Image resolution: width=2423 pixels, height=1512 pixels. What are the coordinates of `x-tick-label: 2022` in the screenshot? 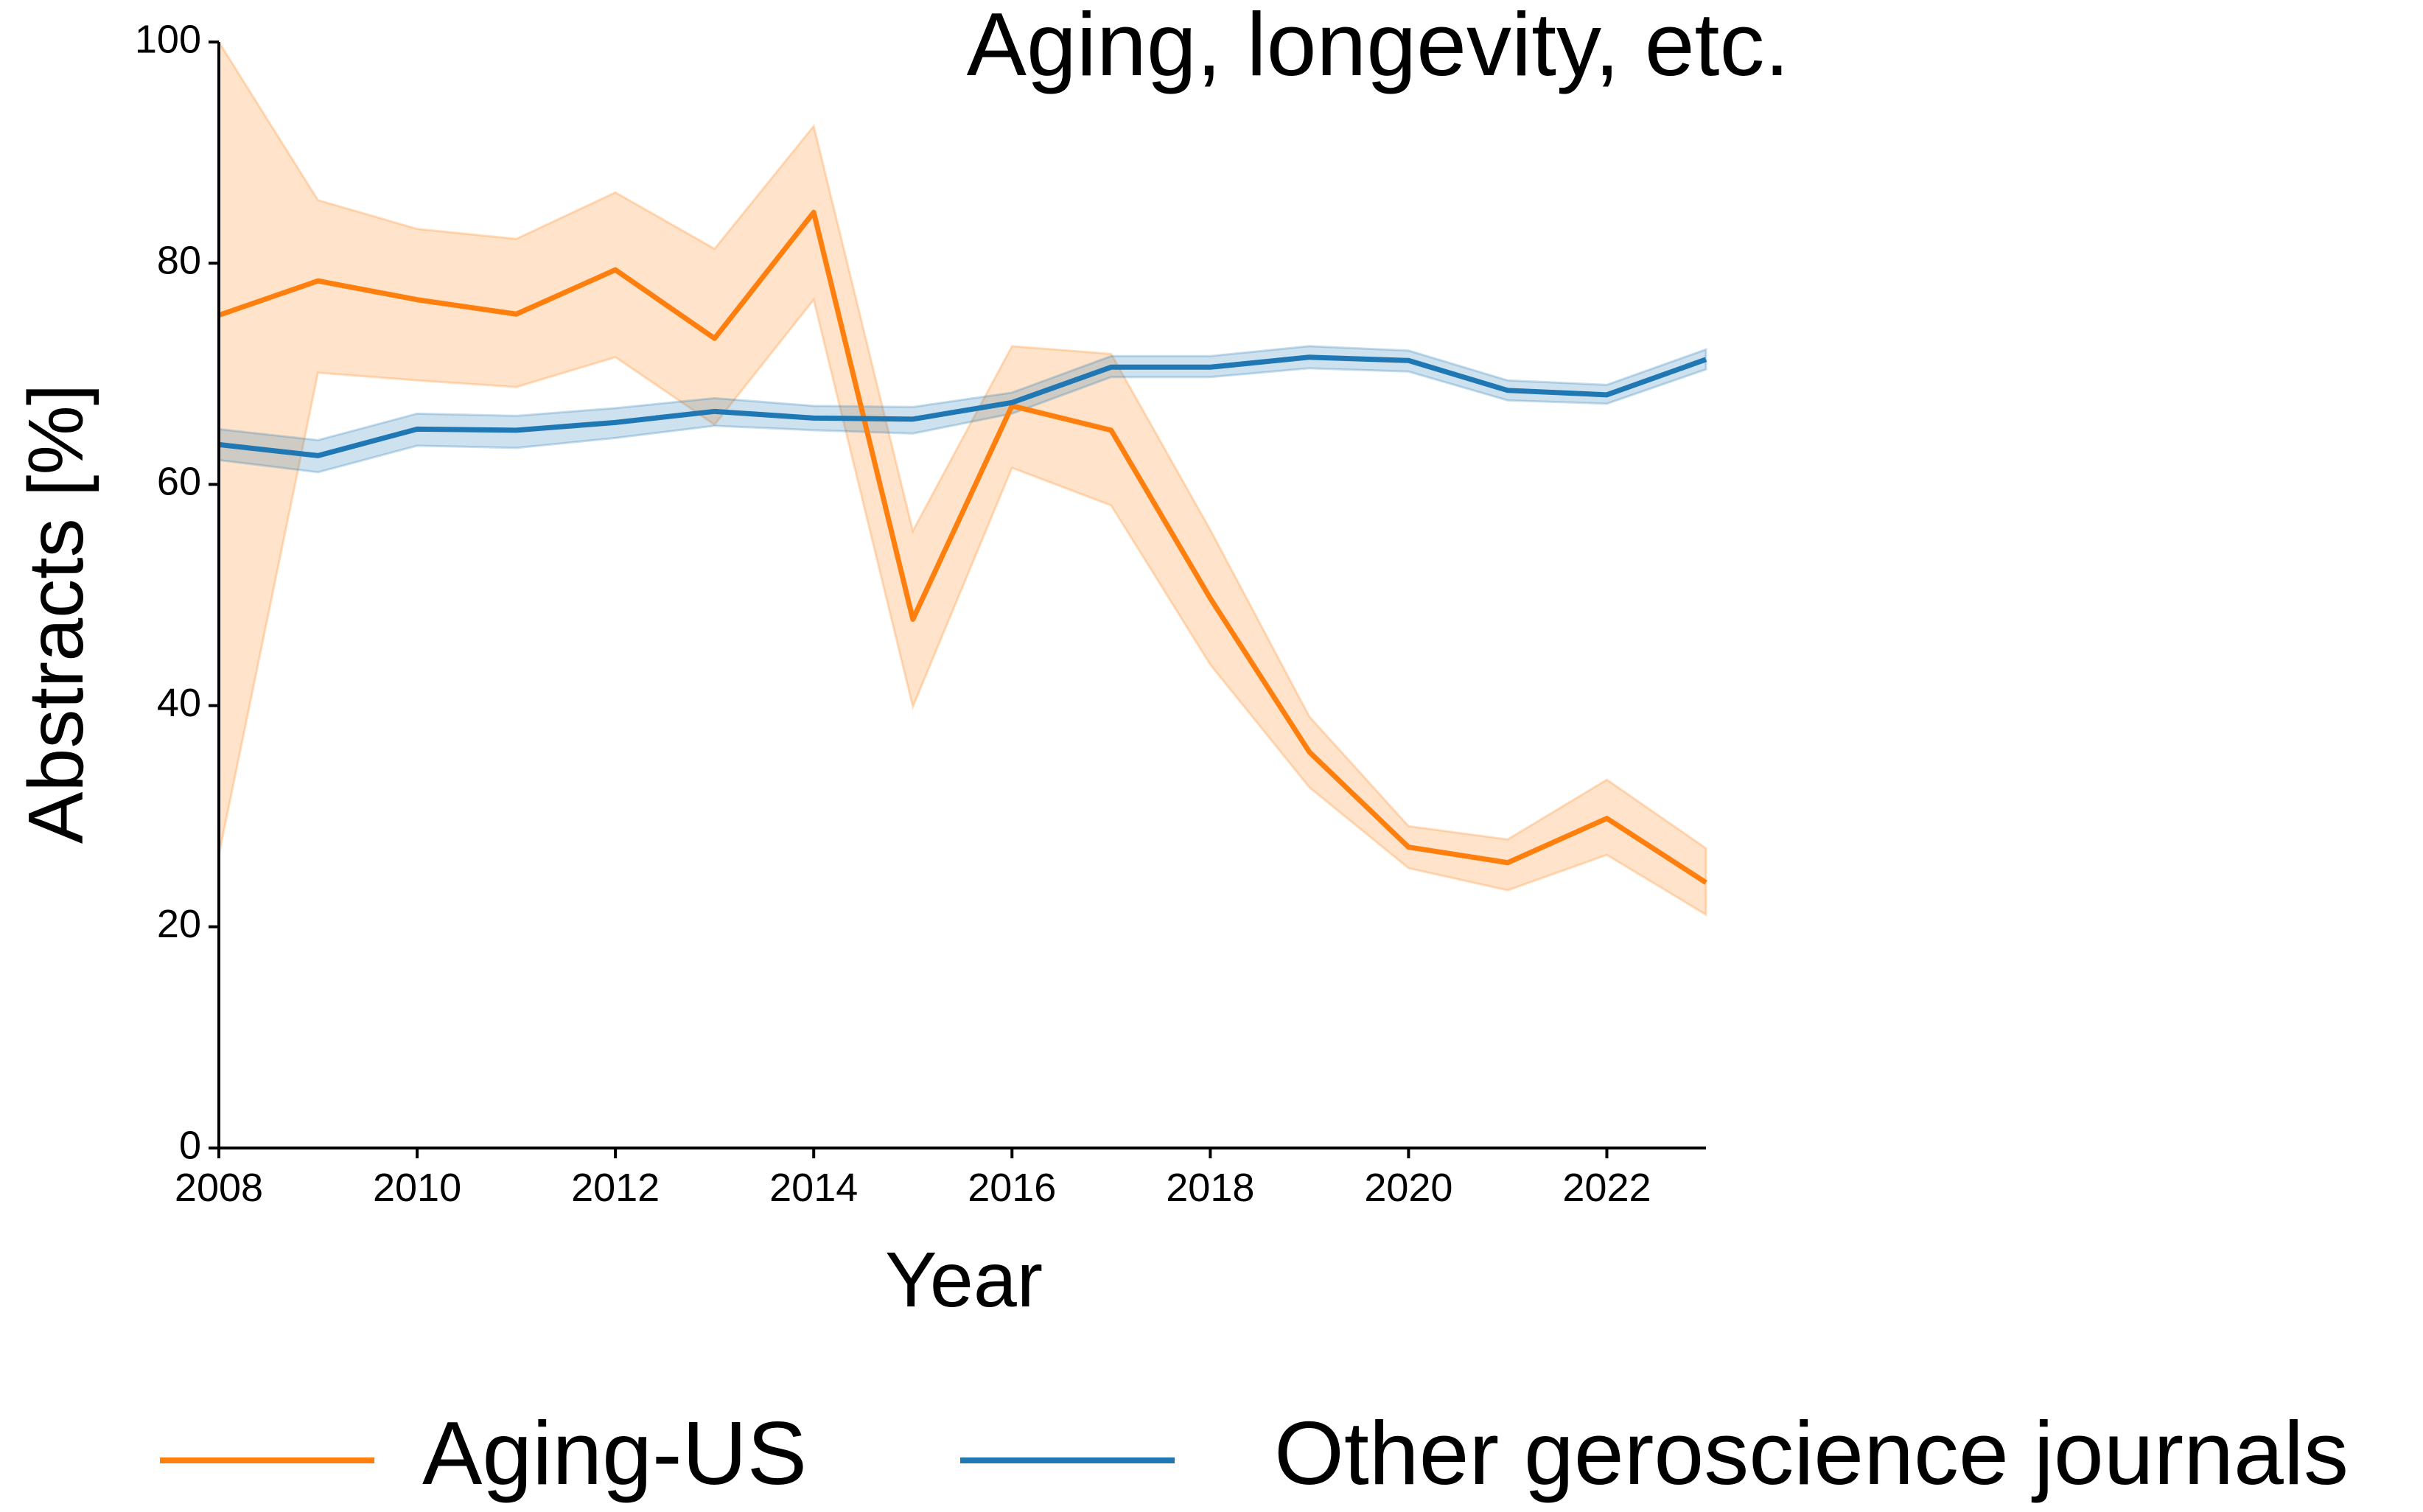 It's located at (1606, 1188).